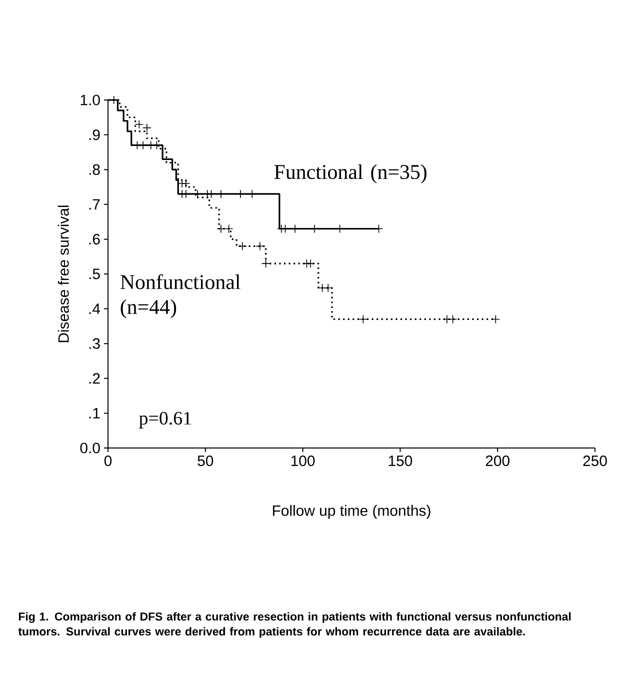  What do you see at coordinates (90, 448) in the screenshot?
I see `y-tick-label: 0.0` at bounding box center [90, 448].